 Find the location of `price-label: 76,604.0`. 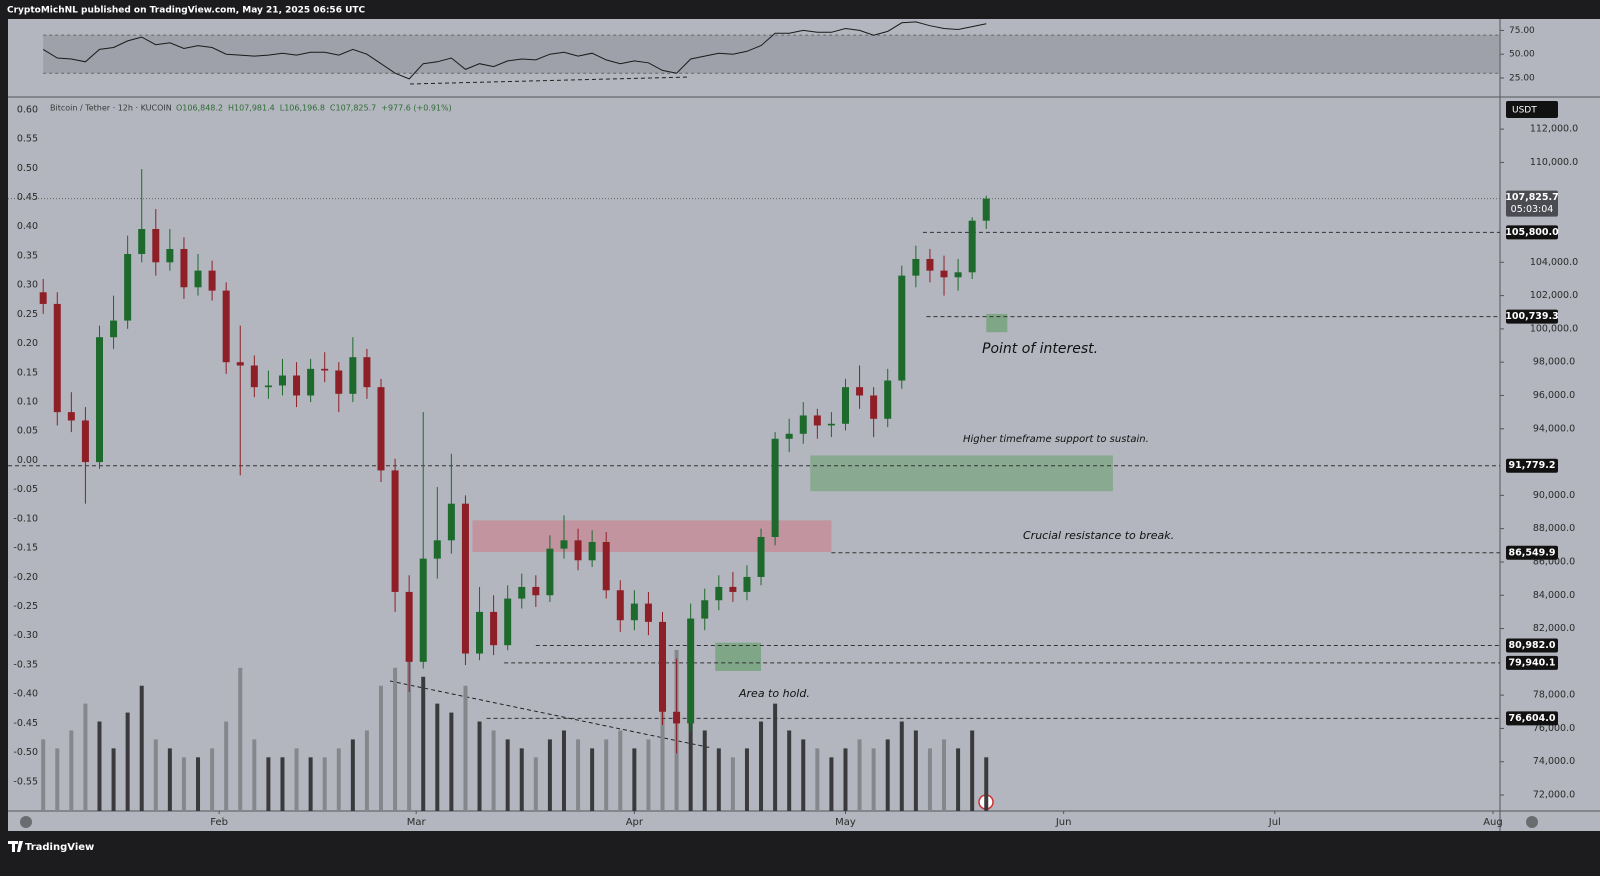

price-label: 76,604.0 is located at coordinates (1532, 718).